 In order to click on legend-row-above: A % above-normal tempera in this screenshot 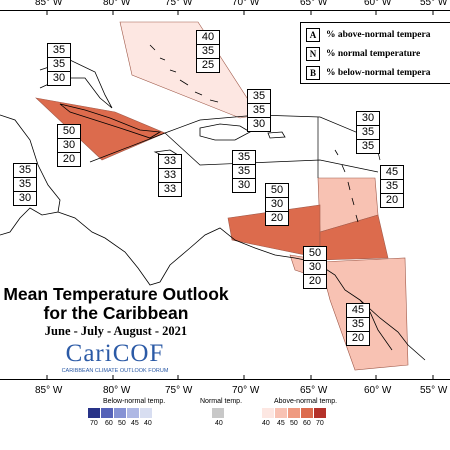, I will do `click(368, 35)`.